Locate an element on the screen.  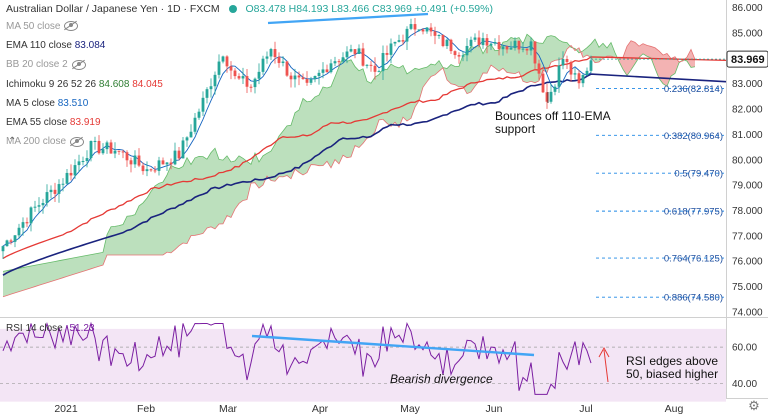
price-tick-label: 77.000 is located at coordinates (747, 236).